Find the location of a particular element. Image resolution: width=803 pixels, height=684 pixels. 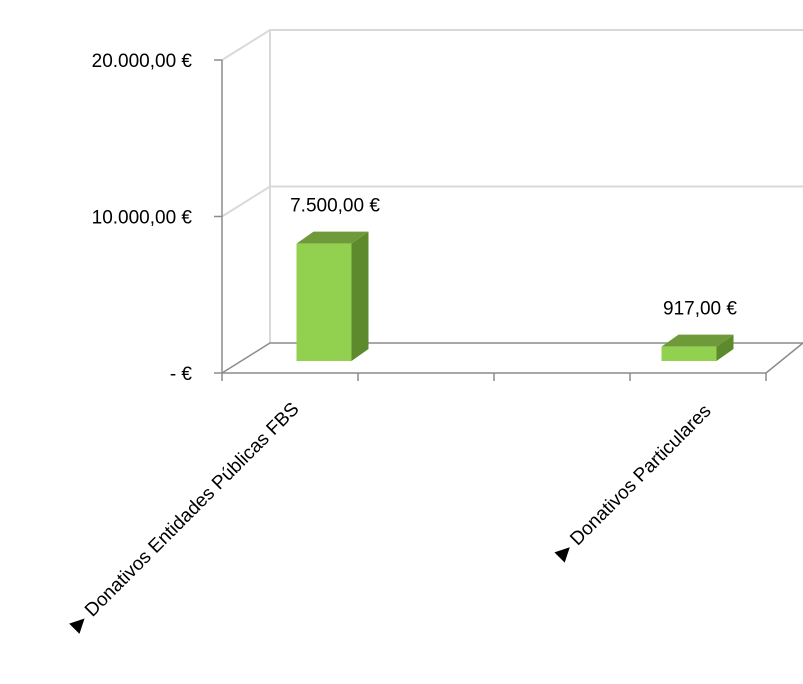

data-labels: 7.500,00 € 917,00 € is located at coordinates (513, 258).